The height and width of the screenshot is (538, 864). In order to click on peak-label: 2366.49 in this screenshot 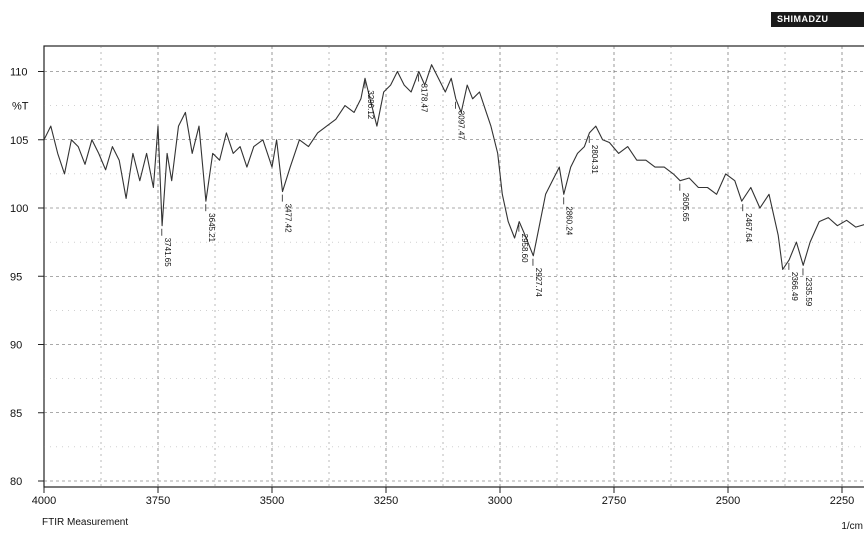, I will do `click(794, 286)`.